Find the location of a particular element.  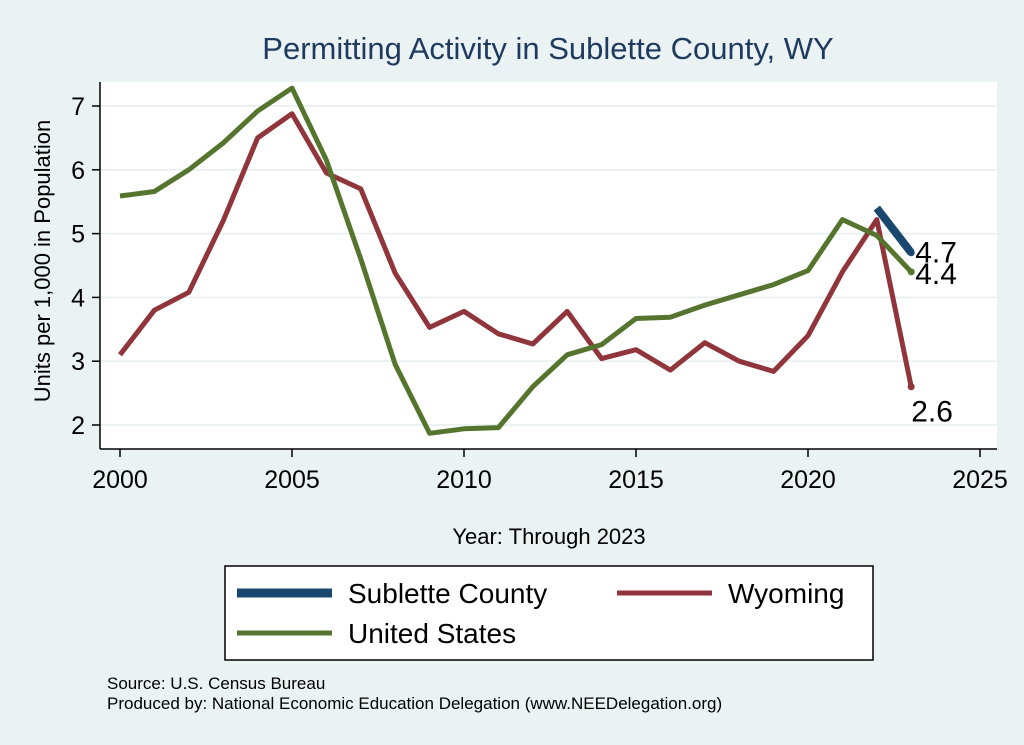

x-axis-title: Year: Through 2023 is located at coordinates (548, 536).